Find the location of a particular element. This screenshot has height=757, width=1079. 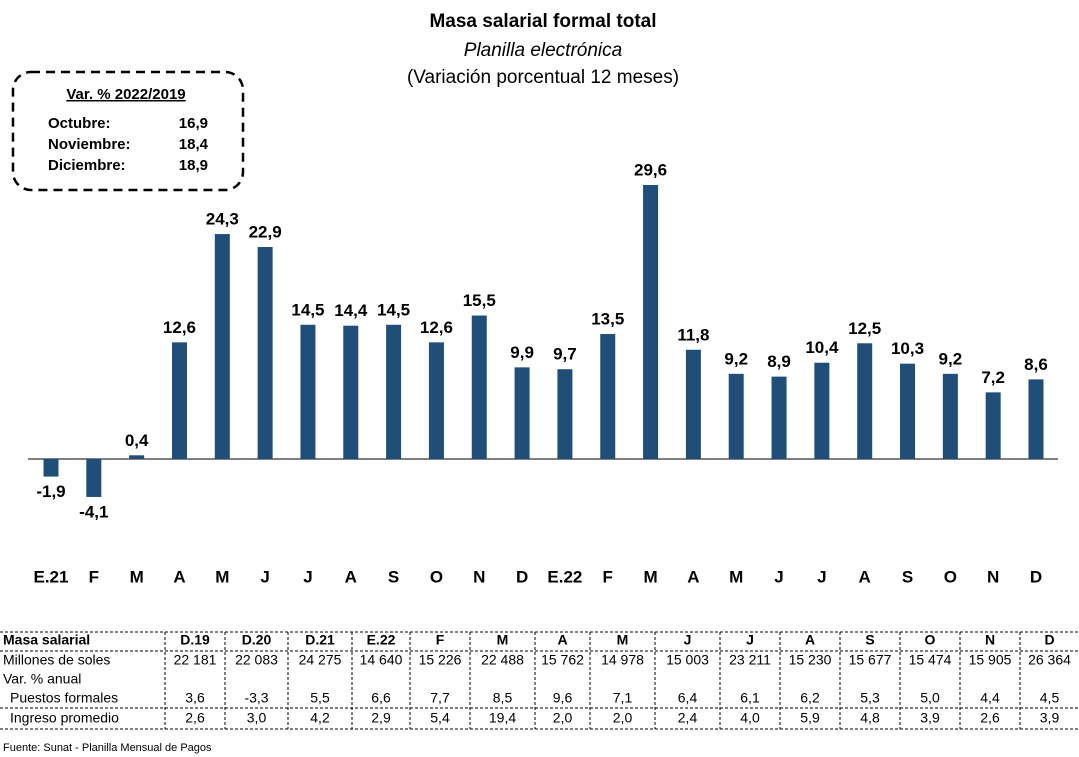

table-cell: 15 762 is located at coordinates (562, 660).